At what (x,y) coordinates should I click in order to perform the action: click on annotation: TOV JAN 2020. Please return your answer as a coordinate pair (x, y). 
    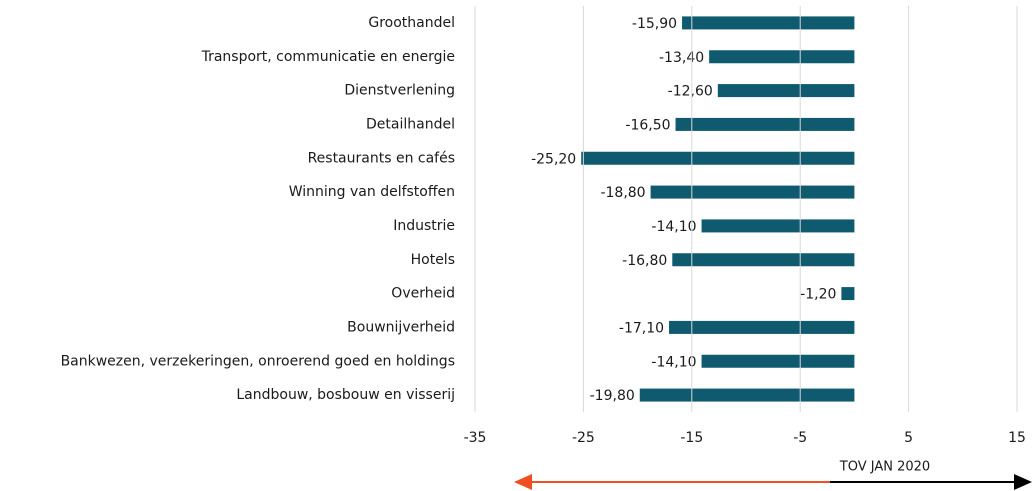
    Looking at the image, I should click on (884, 467).